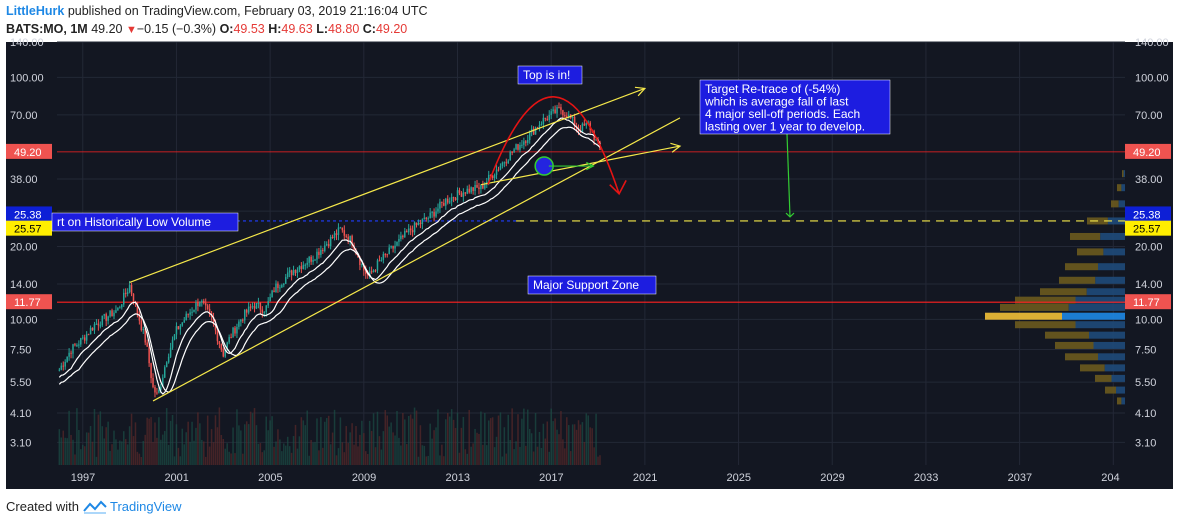  I want to click on tradingview-link: TradingView, so click(132, 506).